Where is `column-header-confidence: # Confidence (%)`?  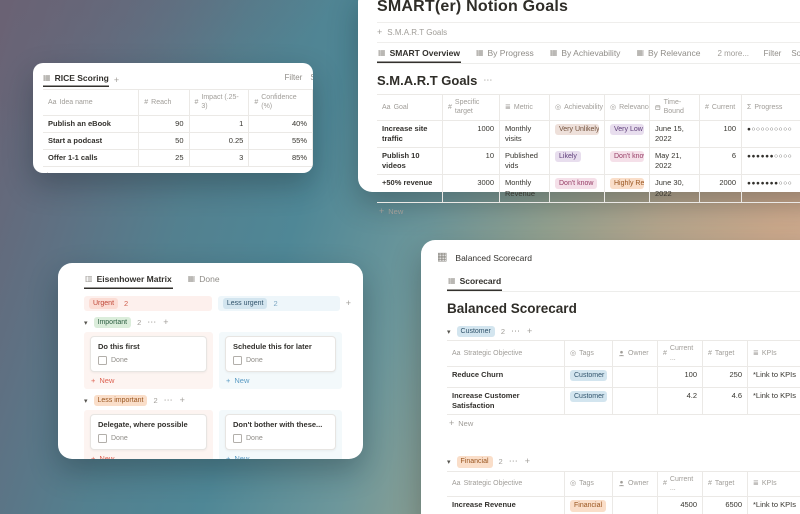 column-header-confidence: # Confidence (%) is located at coordinates (281, 102).